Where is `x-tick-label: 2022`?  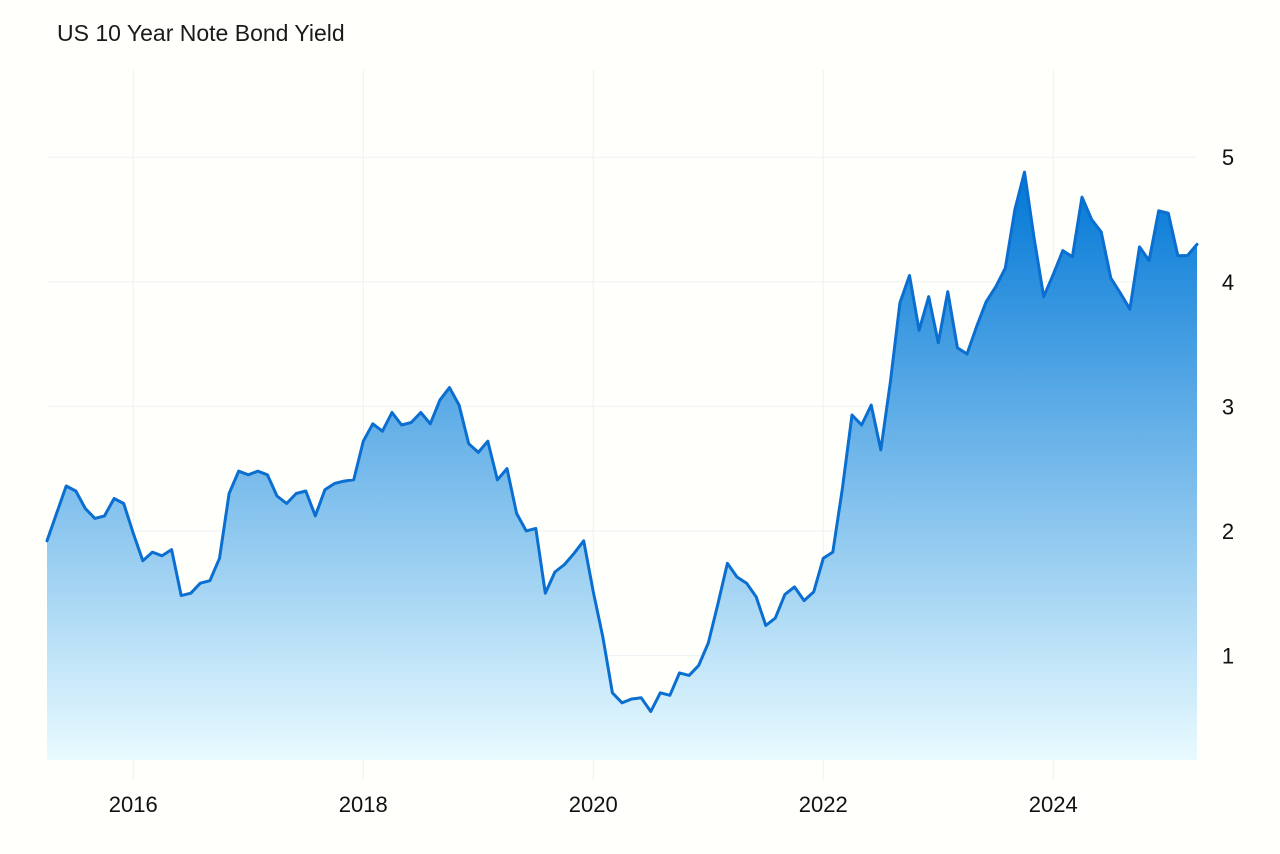 x-tick-label: 2022 is located at coordinates (823, 804).